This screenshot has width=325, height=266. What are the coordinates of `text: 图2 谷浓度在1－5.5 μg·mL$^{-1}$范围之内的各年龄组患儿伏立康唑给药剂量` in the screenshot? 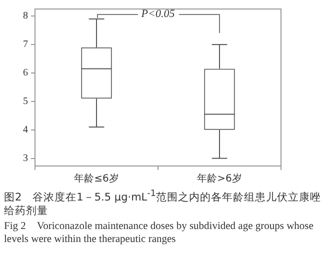 It's located at (162, 202).